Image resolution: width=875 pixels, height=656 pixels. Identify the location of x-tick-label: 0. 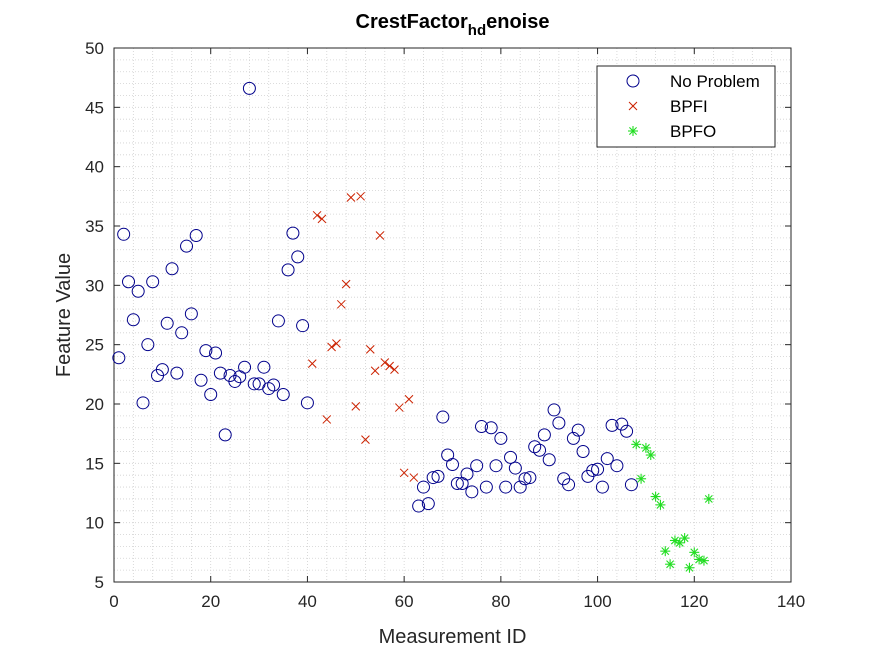
(113, 601).